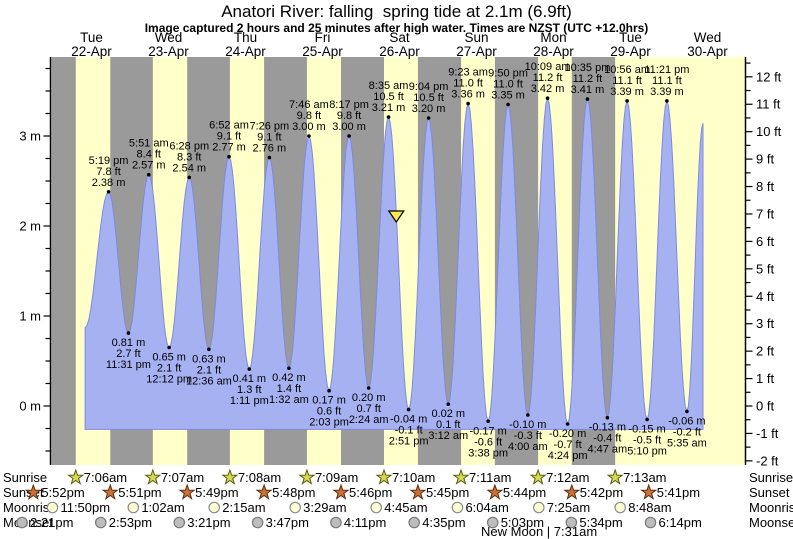 The width and height of the screenshot is (793, 539). Describe the element at coordinates (607, 450) in the screenshot. I see `low-tide-label: 4:47 am` at that location.